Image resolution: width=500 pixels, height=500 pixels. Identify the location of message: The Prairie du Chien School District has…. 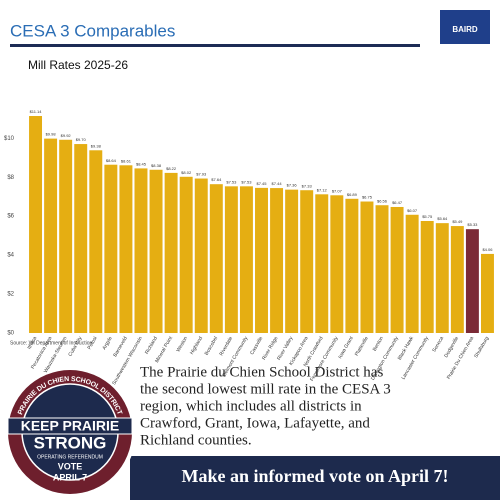
(265, 406).